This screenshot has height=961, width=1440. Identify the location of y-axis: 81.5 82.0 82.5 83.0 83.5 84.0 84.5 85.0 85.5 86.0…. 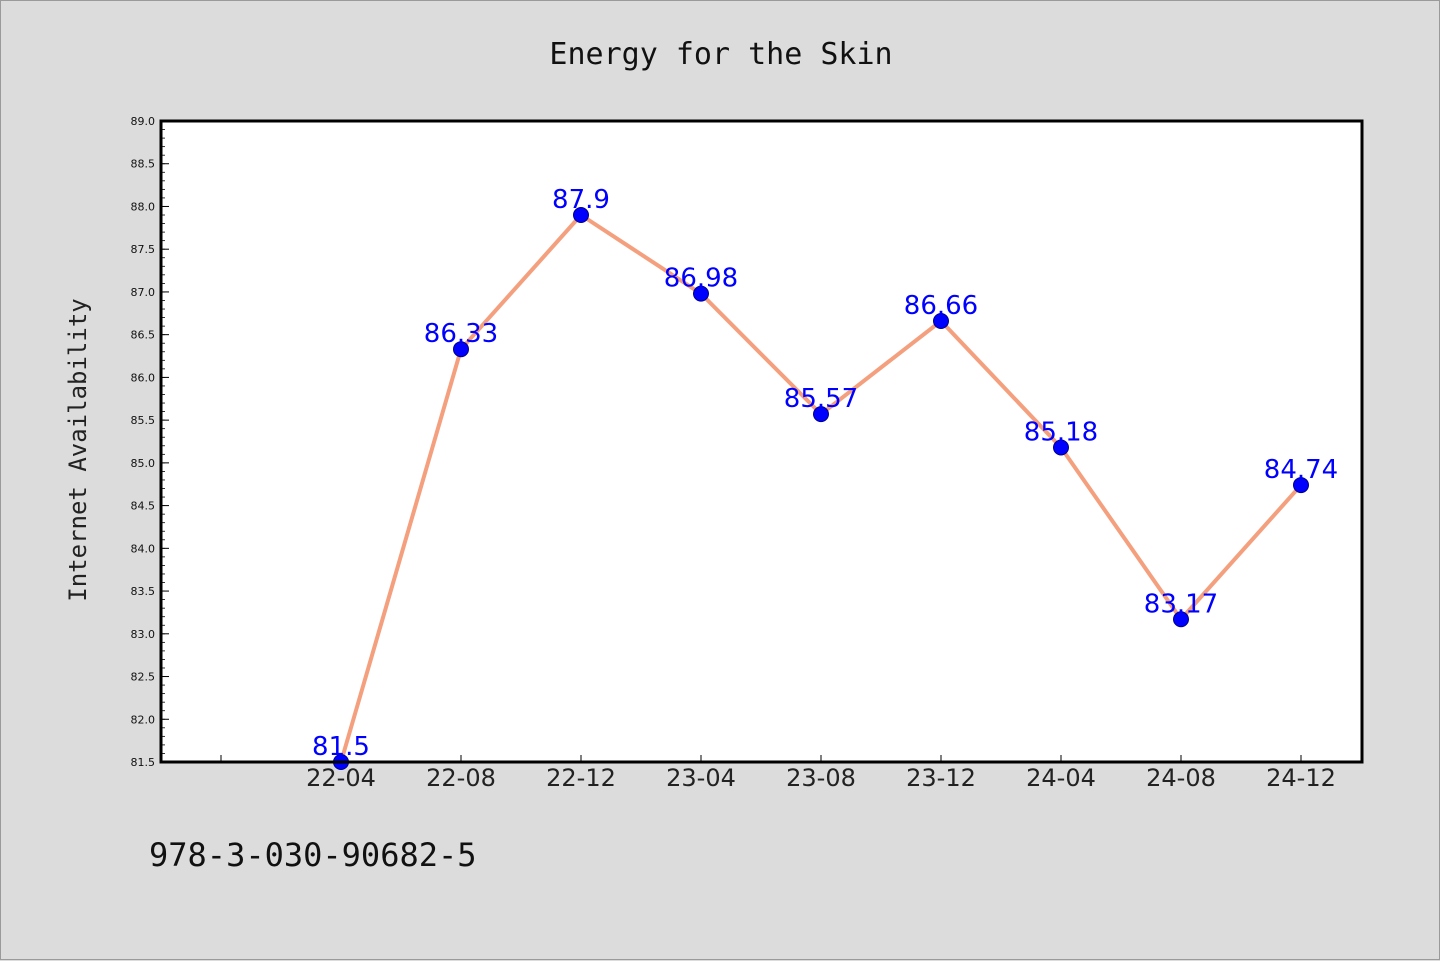
(150, 442).